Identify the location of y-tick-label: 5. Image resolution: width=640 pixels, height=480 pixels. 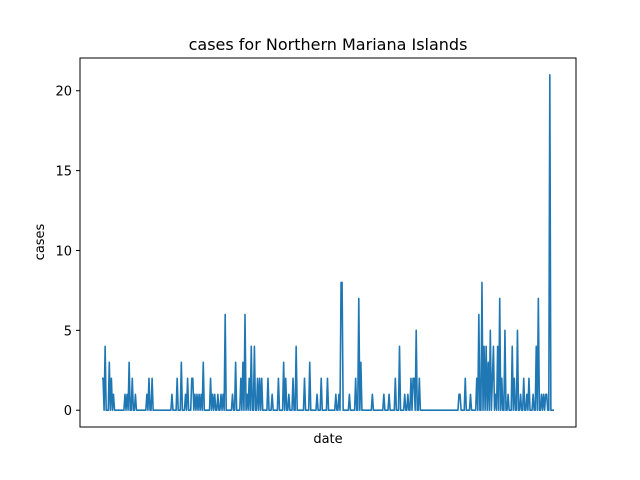
(68, 331).